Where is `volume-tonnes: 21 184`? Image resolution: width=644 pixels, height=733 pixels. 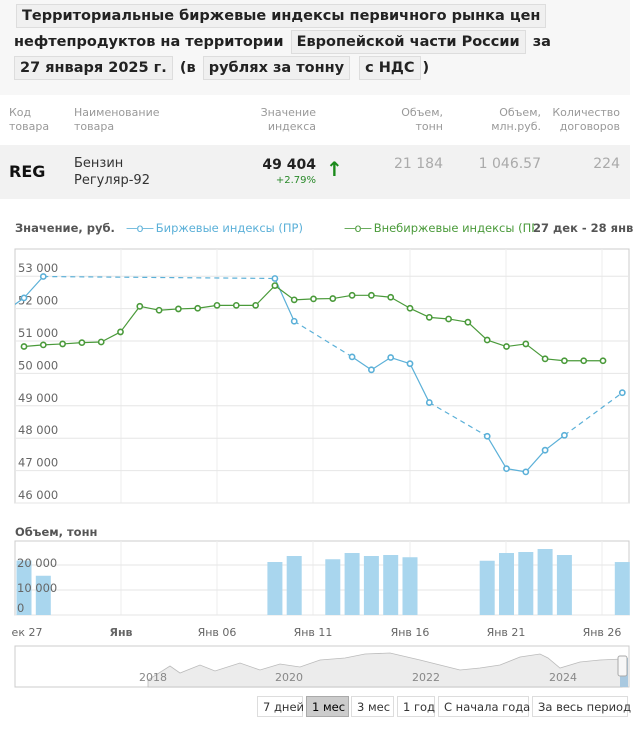
volume-tonnes: 21 184 is located at coordinates (418, 164).